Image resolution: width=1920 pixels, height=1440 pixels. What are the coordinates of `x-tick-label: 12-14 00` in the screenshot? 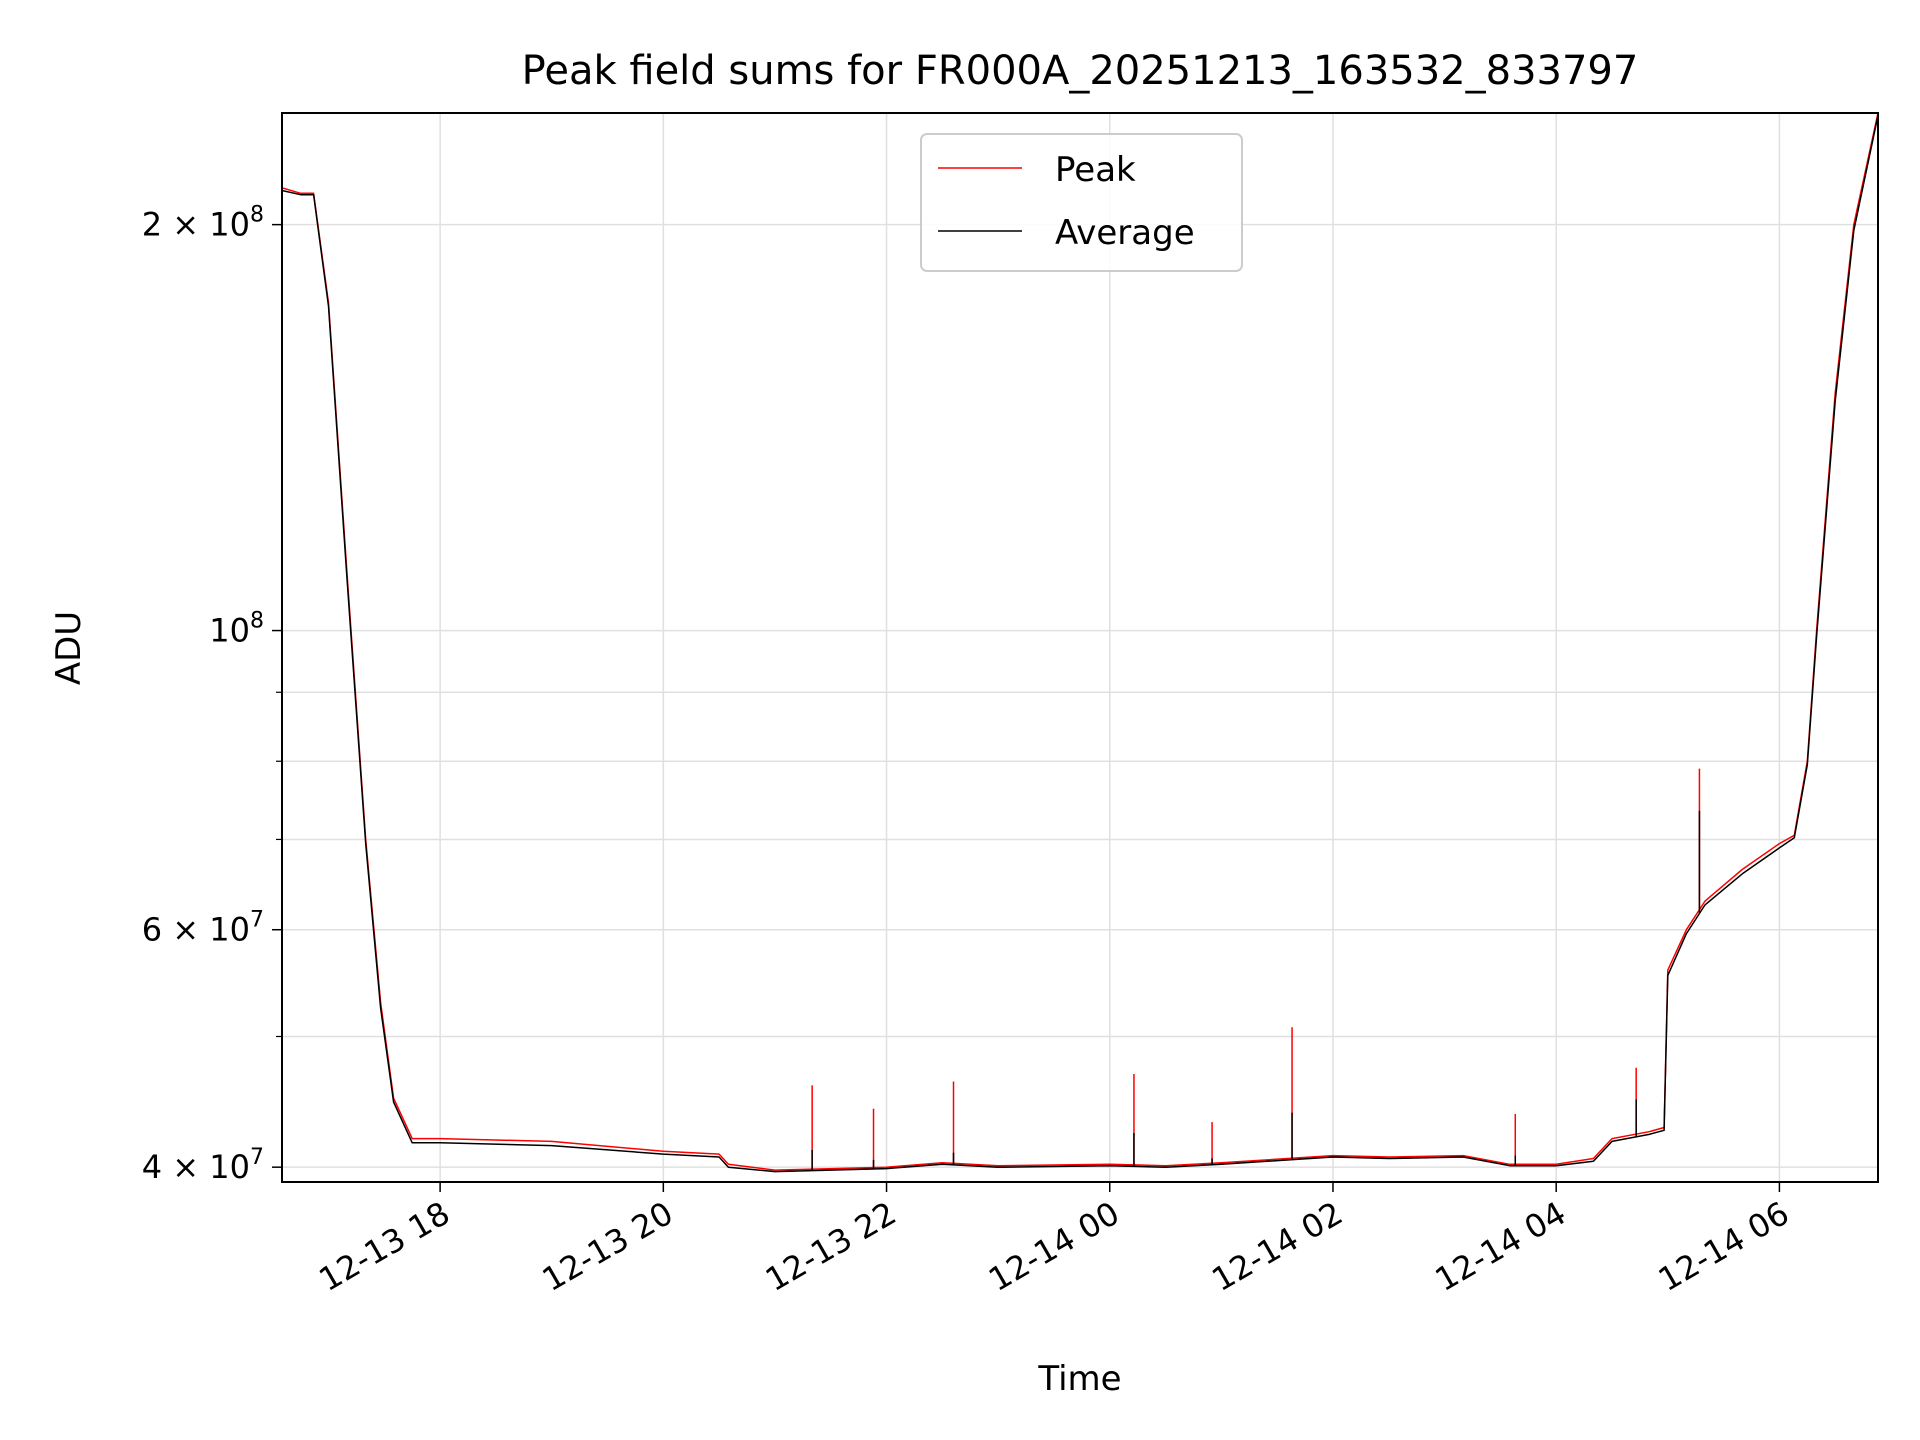 It's located at (1054, 1246).